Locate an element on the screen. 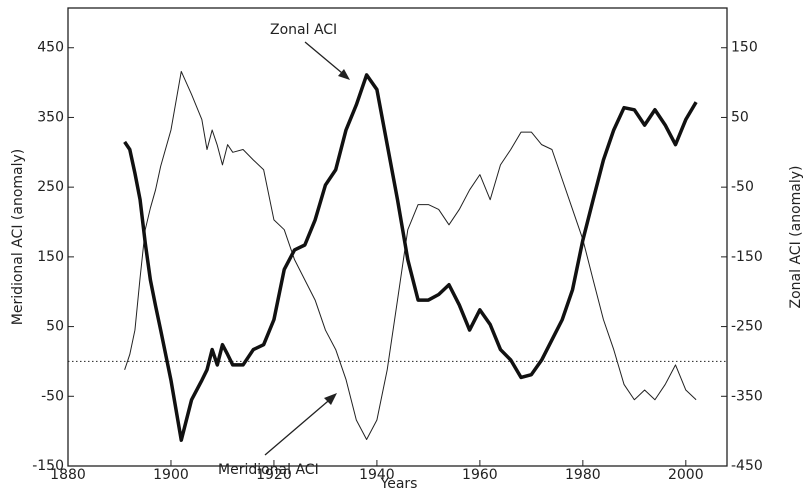  y2-tick-label: -250 is located at coordinates (747, 327).